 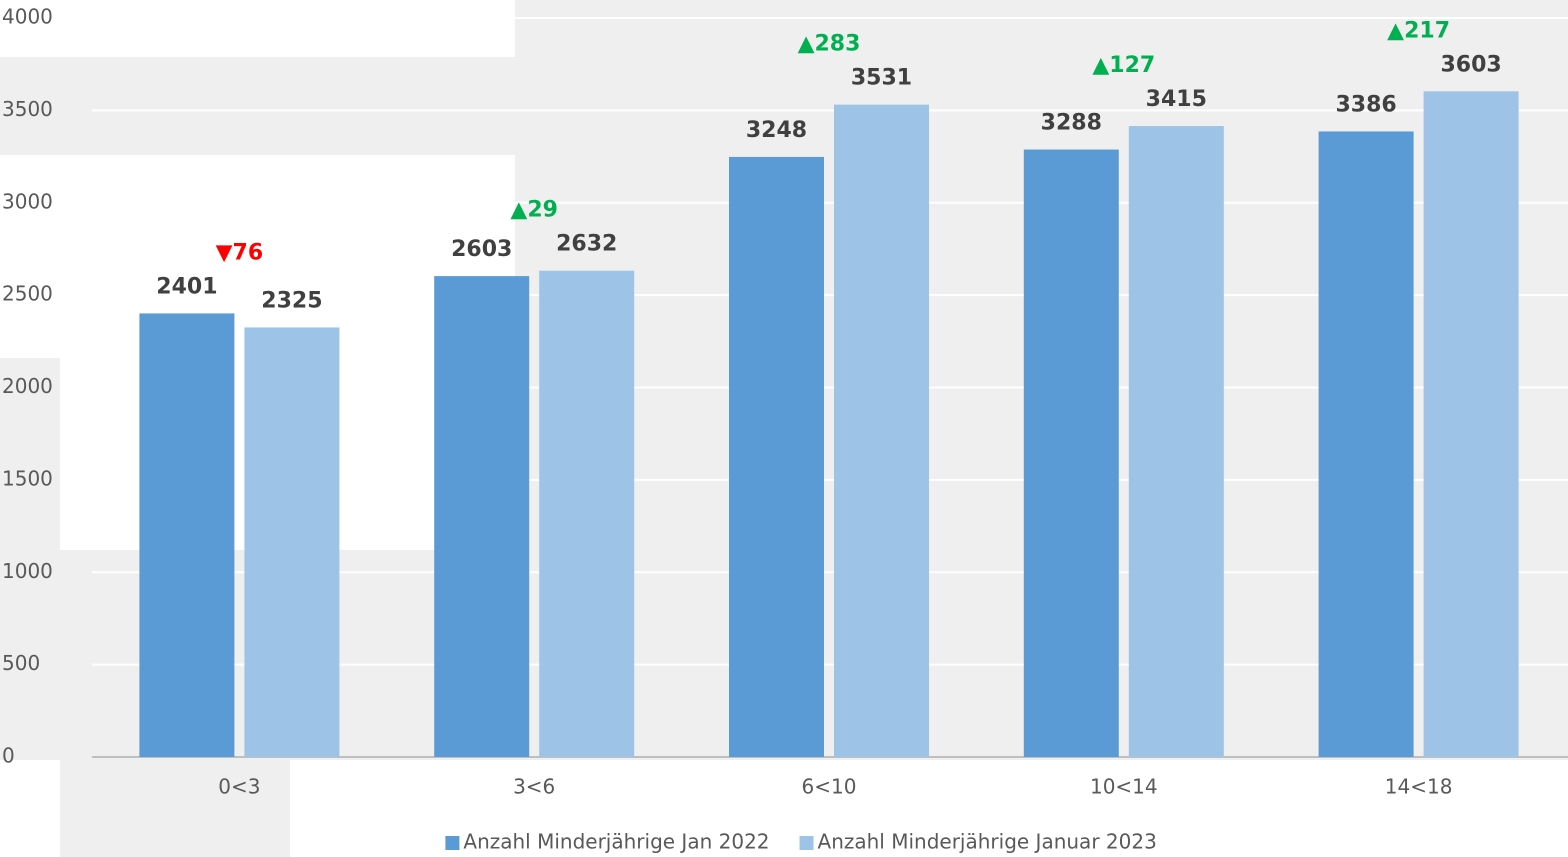 What do you see at coordinates (240, 252) in the screenshot?
I see `change-annotation: ▼76` at bounding box center [240, 252].